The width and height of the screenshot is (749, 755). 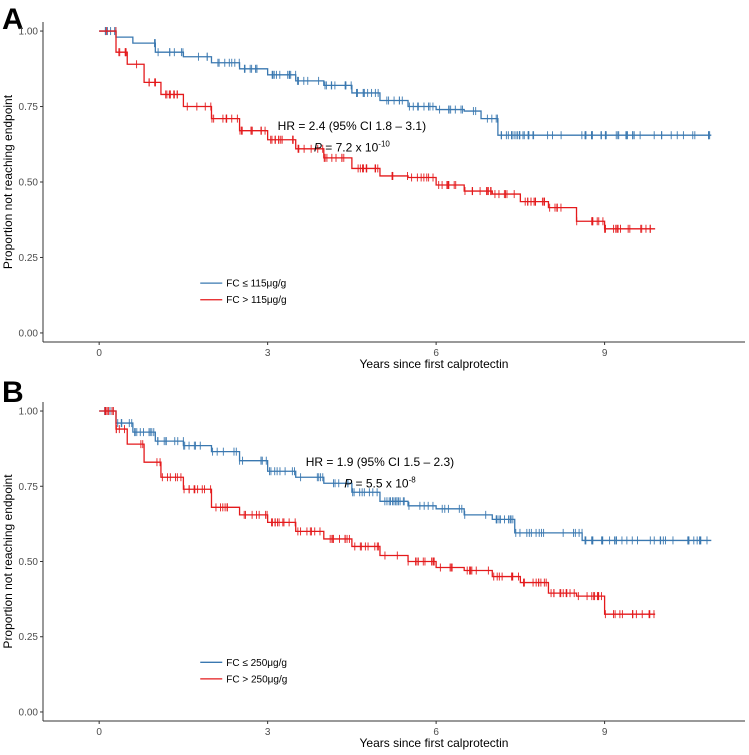 I want to click on p-exponent: -10, so click(x=384, y=143).